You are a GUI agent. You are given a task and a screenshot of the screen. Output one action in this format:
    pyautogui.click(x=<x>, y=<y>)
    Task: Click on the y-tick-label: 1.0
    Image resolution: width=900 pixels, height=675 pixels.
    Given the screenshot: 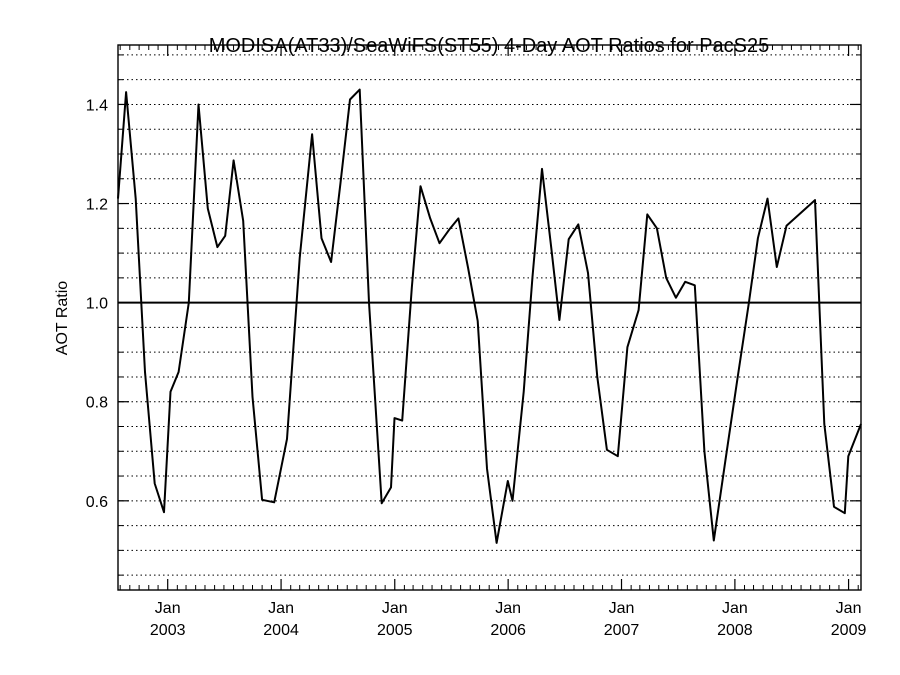 What is the action you would take?
    pyautogui.click(x=97, y=304)
    